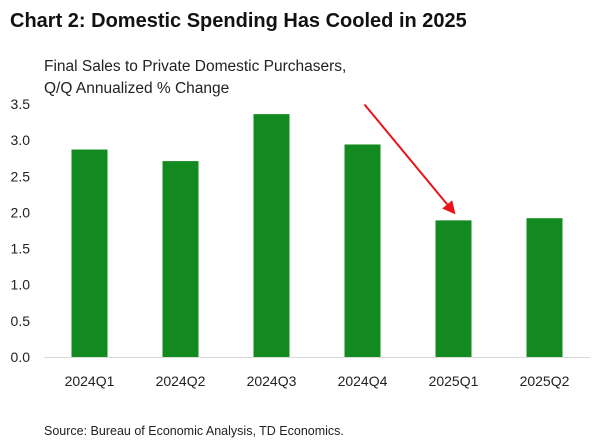 Image resolution: width=600 pixels, height=448 pixels. I want to click on y-tick-label: 2.0, so click(21, 212).